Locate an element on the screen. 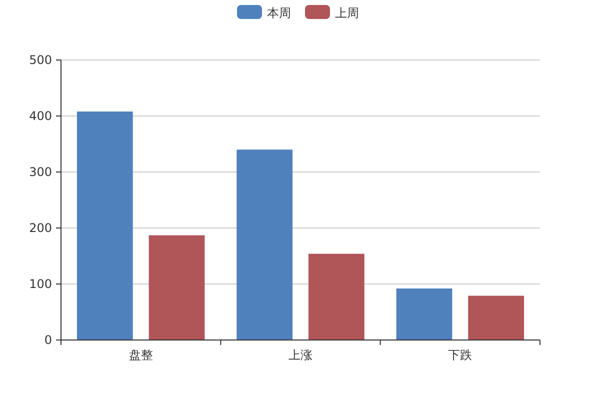  y-tick-label: 300 is located at coordinates (40, 172).